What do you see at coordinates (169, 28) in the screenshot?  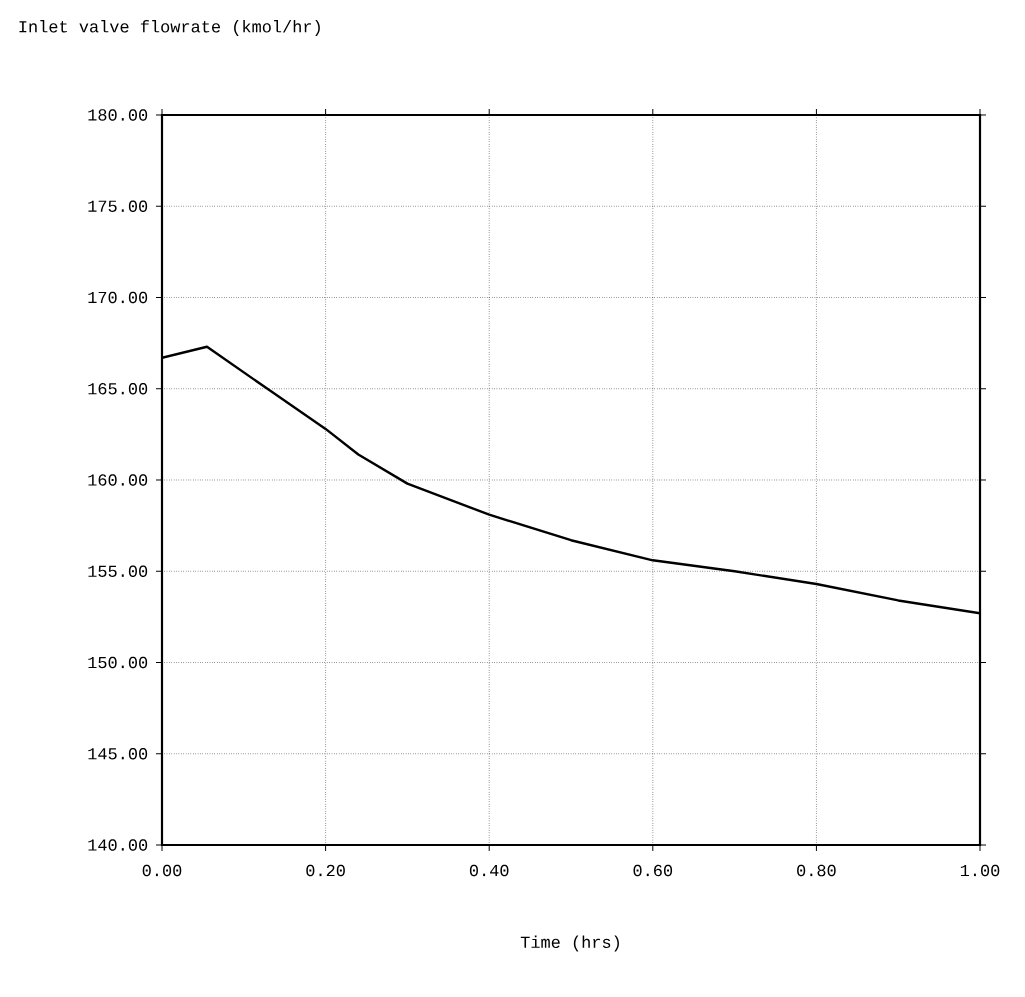 I see `chart-title: Inlet valve flowrate (kmol/hr)` at bounding box center [169, 28].